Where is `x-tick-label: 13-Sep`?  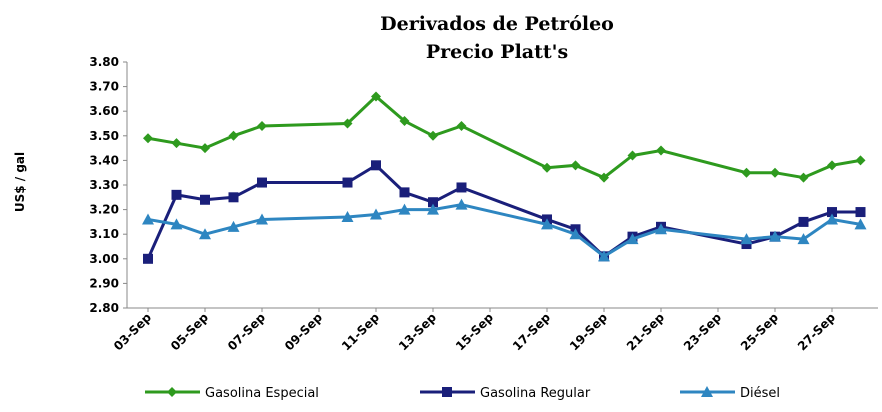
x-tick-label: 13-Sep is located at coordinates (417, 331).